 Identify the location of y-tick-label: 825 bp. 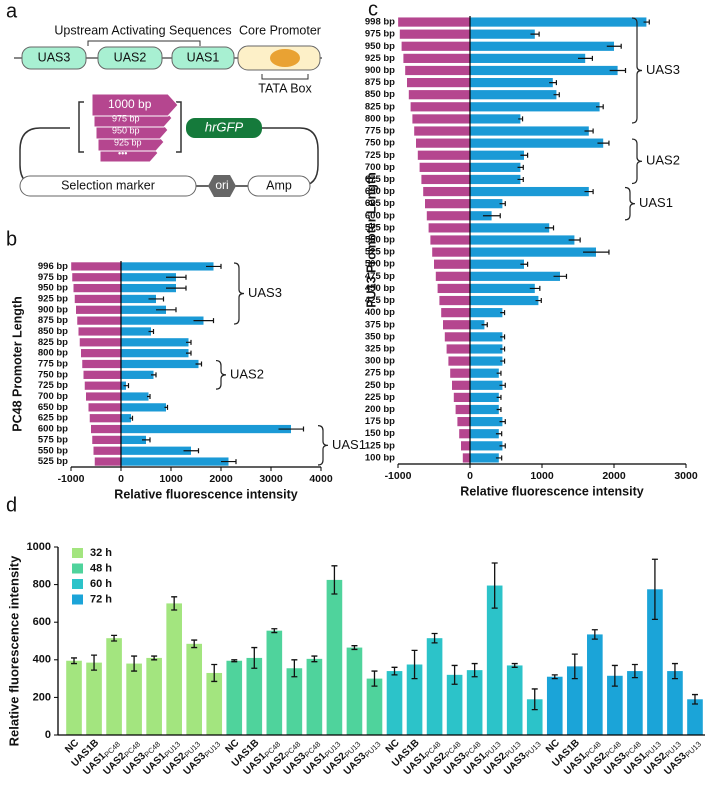
(53, 342).